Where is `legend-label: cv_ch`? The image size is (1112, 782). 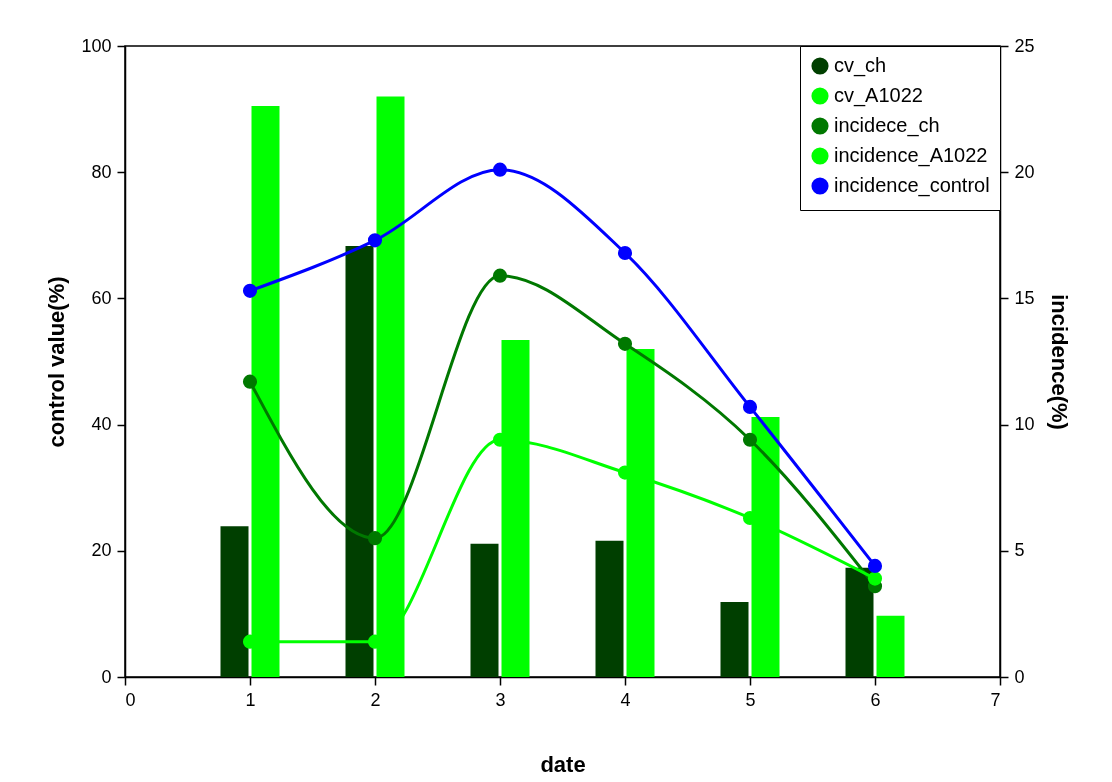
legend-label: cv_ch is located at coordinates (860, 65).